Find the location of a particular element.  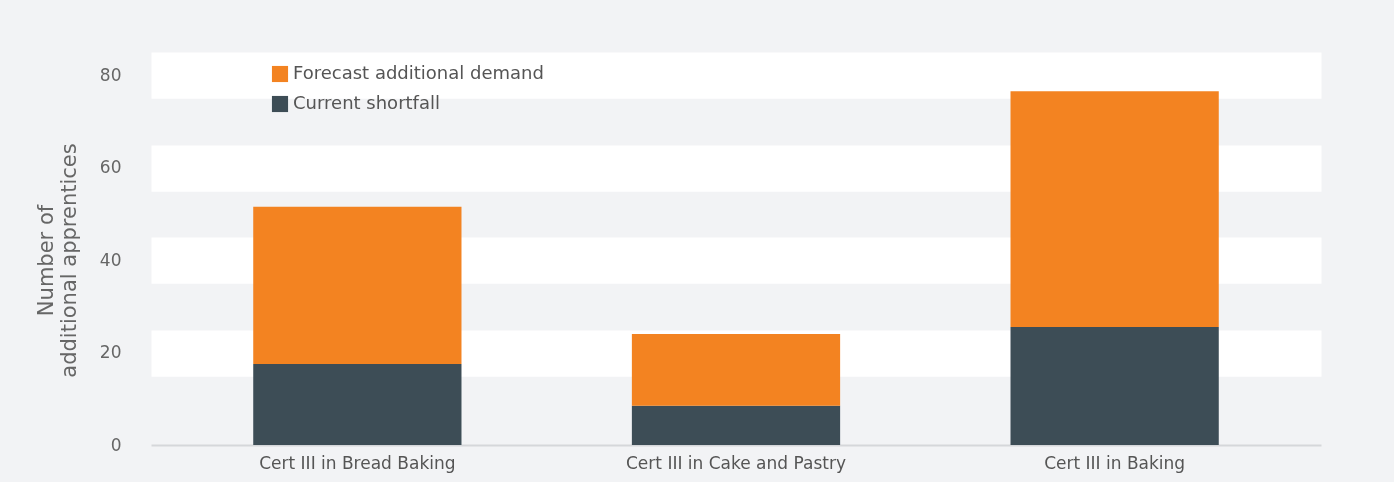

x-tick-label: Cert III in Cake and Pastry is located at coordinates (736, 462).